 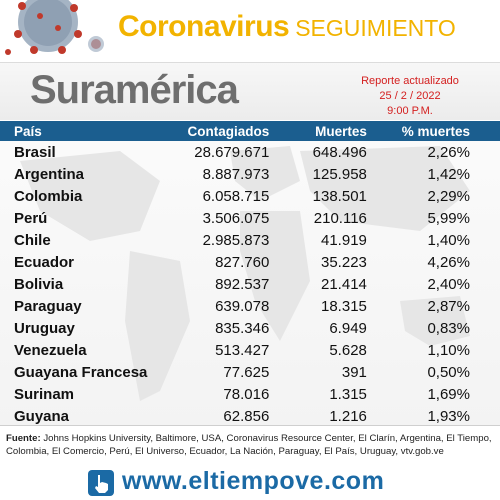 I want to click on region-band, so click(x=250, y=91).